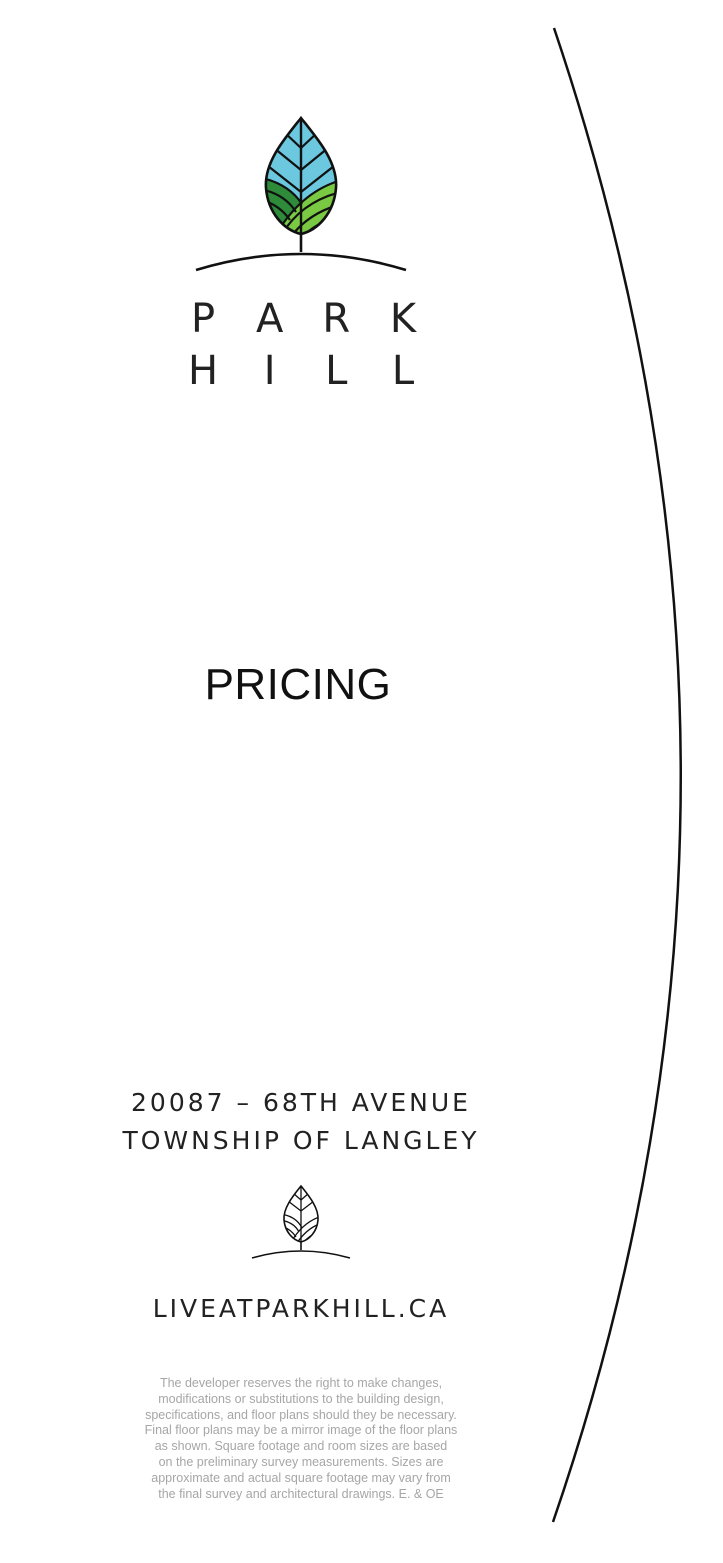 Image resolution: width=723 pixels, height=1563 pixels. Describe the element at coordinates (203, 371) in the screenshot. I see `brand-letter: H` at that location.